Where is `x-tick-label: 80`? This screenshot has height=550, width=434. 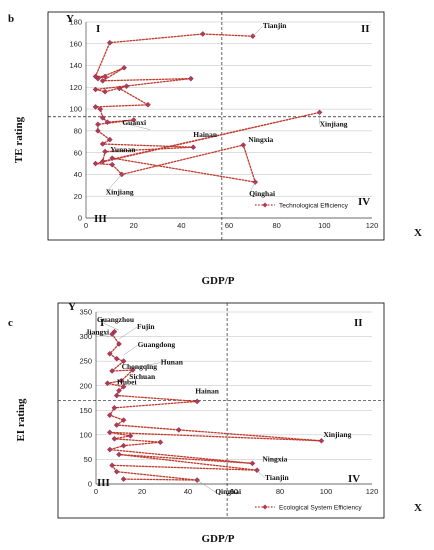 x-tick-label: 80 is located at coordinates (280, 491).